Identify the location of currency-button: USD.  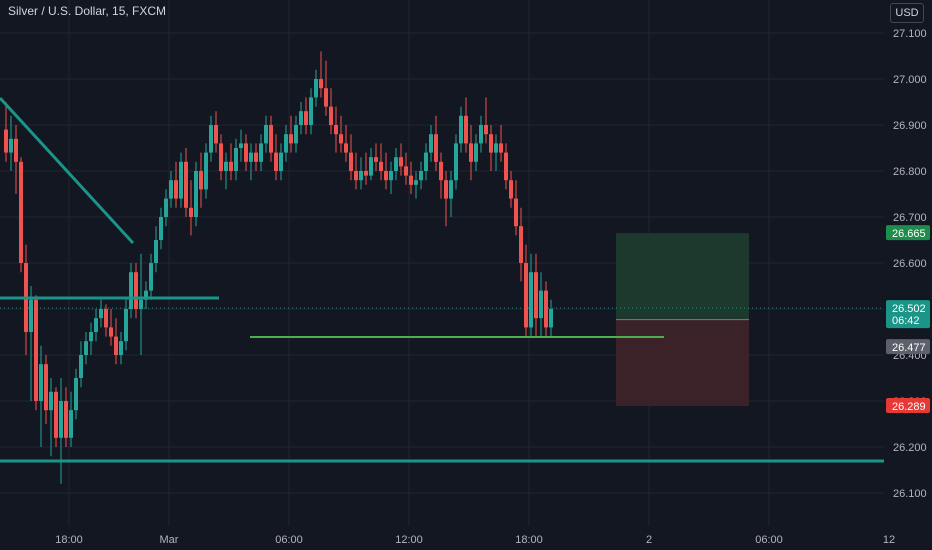
(907, 13).